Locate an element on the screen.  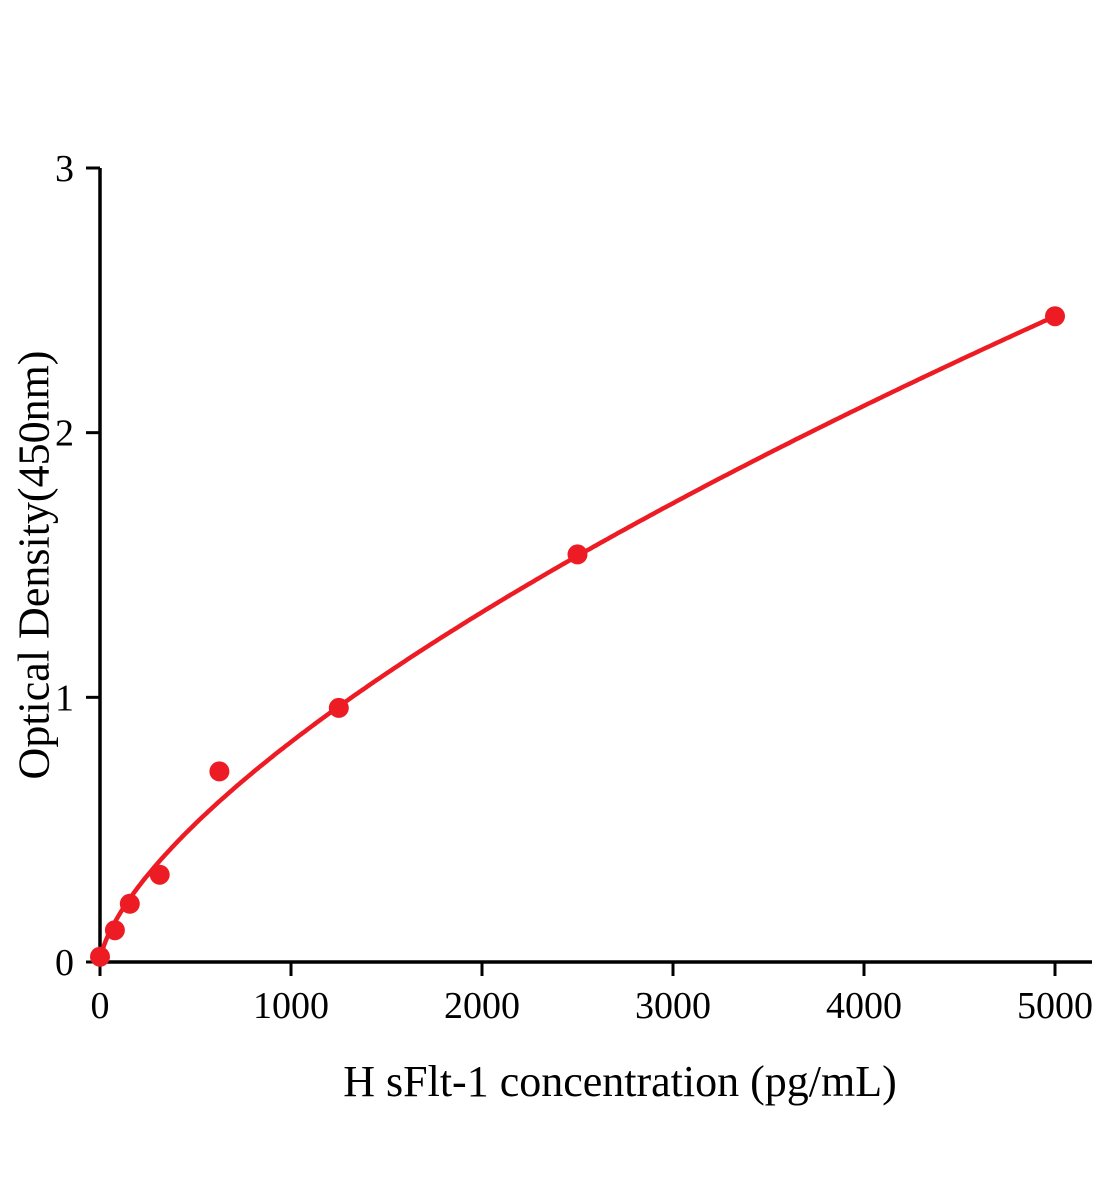
x-tick-label: 2000 is located at coordinates (482, 1006).